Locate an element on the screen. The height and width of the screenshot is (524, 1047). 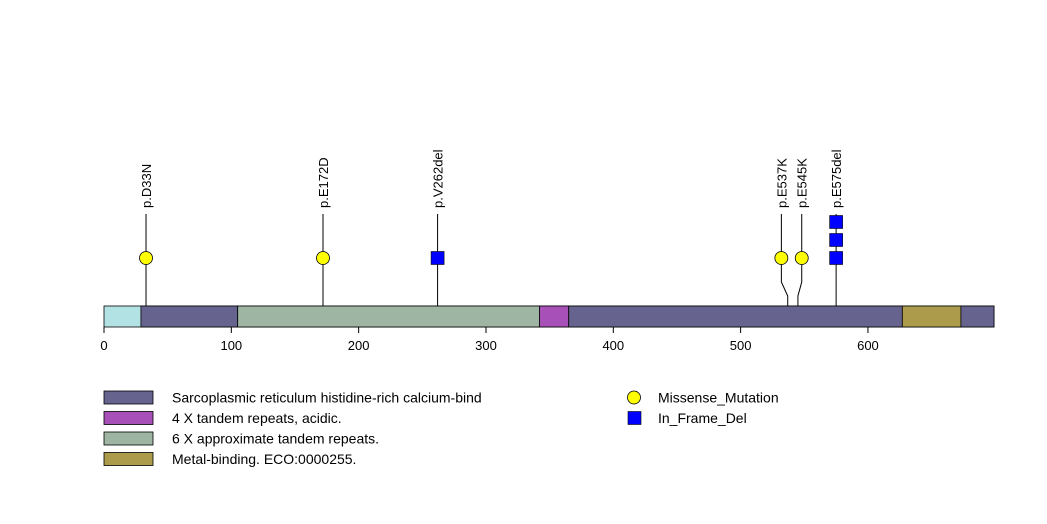
legend-label-3: Metal-binding. ECO:0000255. is located at coordinates (264, 459).